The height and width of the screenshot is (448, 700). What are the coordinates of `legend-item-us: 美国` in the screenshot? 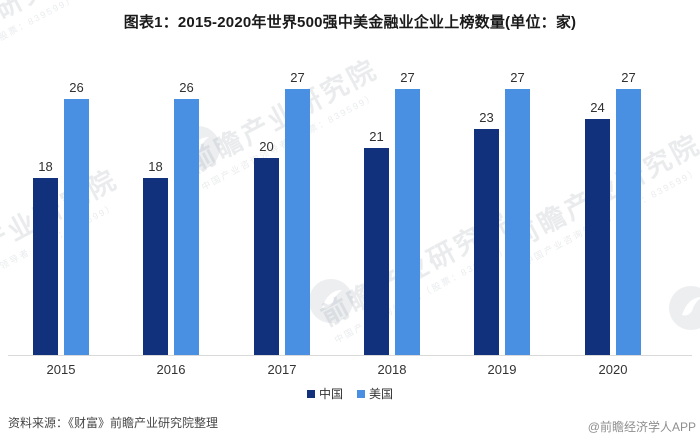 It's located at (375, 393).